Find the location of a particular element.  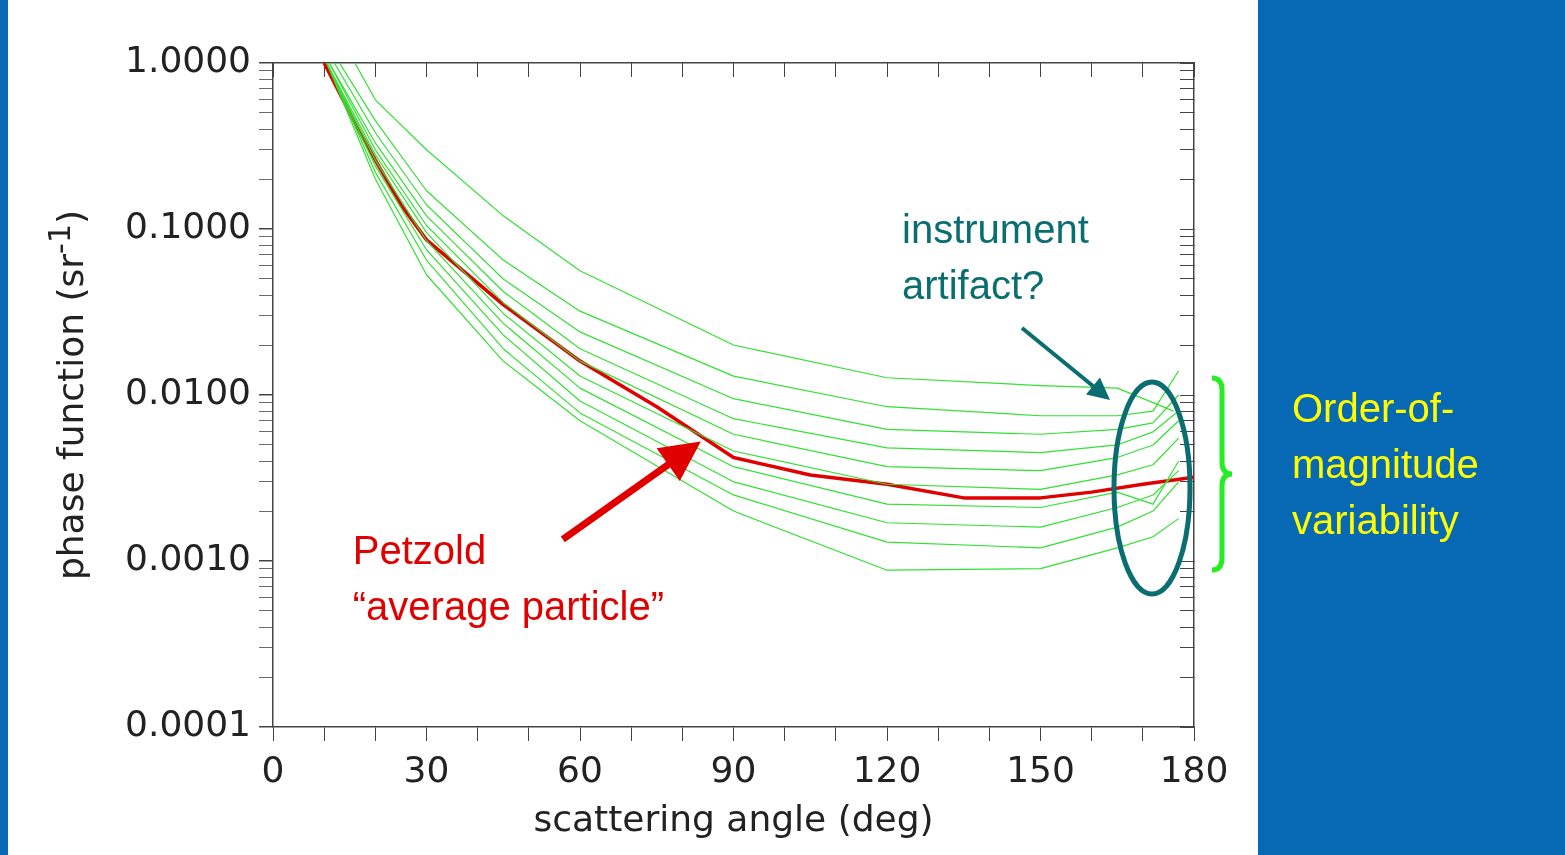

x-tick-label: 120 is located at coordinates (887, 769).